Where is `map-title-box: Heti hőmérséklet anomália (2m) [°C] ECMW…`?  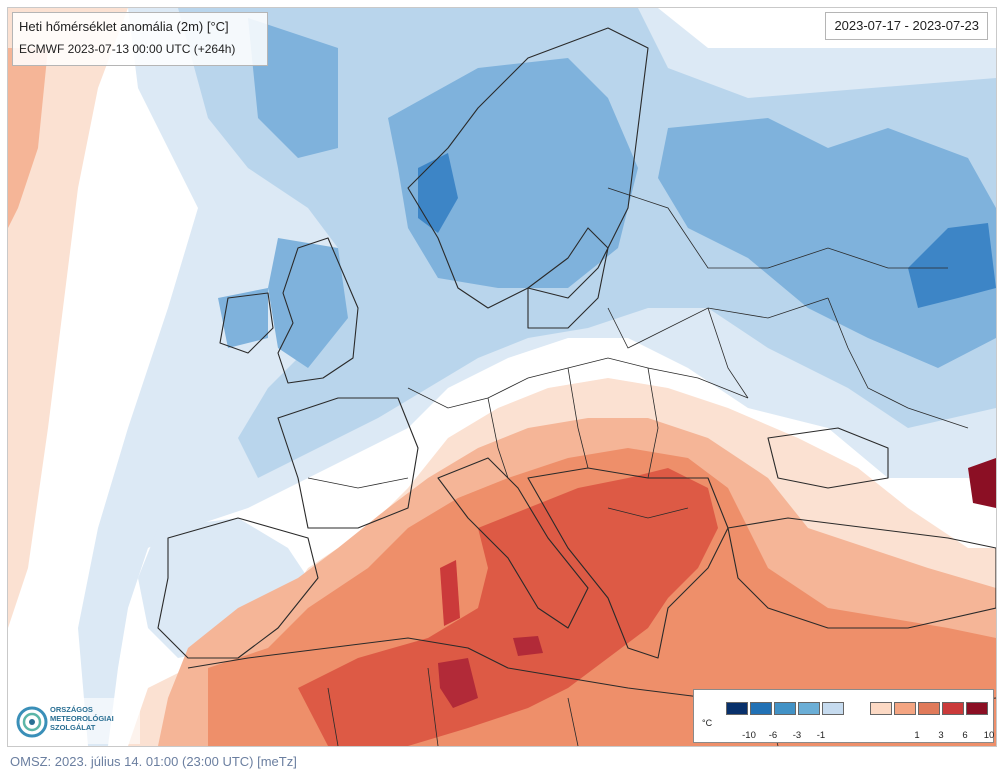
map-title-box: Heti hőmérséklet anomália (2m) [°C] ECMW… is located at coordinates (140, 39).